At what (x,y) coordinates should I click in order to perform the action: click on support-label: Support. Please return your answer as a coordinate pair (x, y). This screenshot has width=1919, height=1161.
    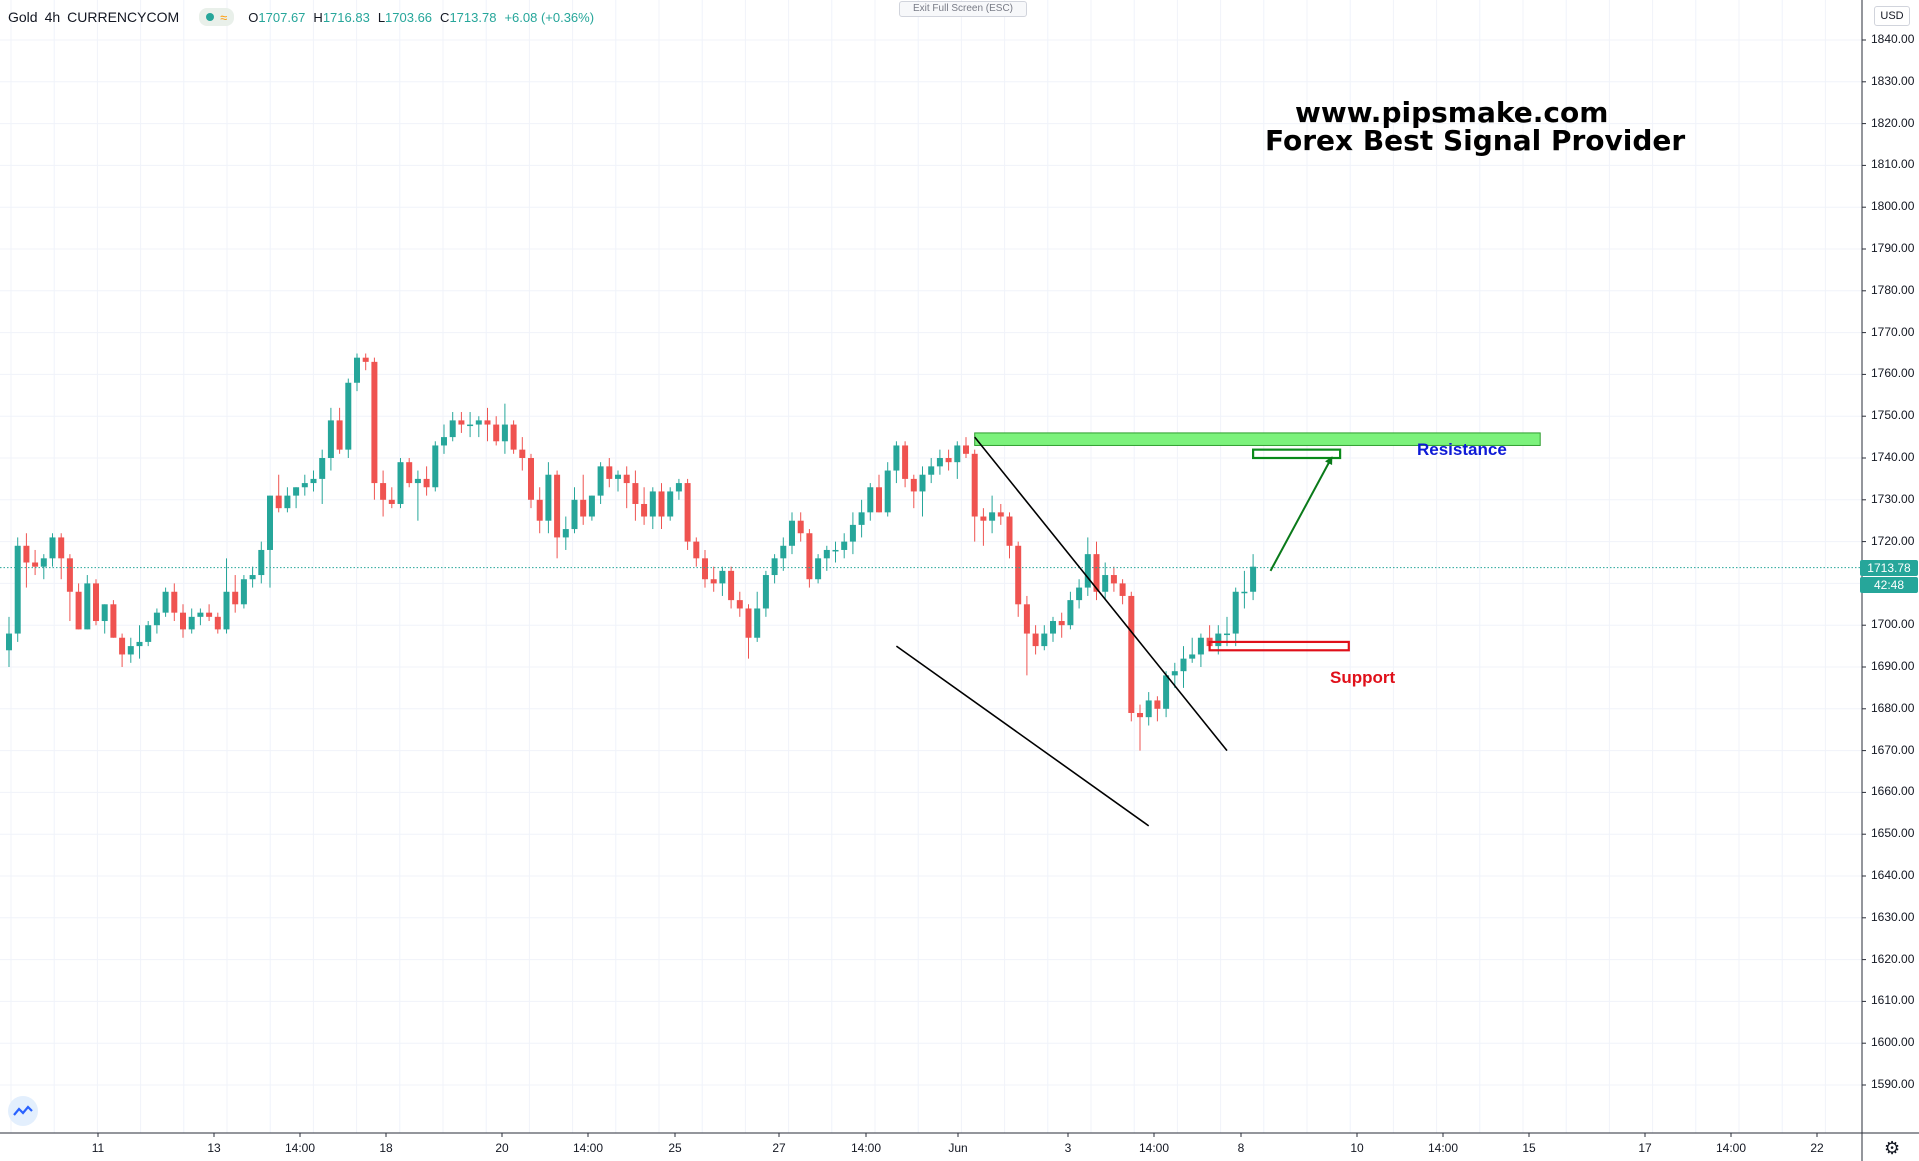
    Looking at the image, I should click on (1363, 677).